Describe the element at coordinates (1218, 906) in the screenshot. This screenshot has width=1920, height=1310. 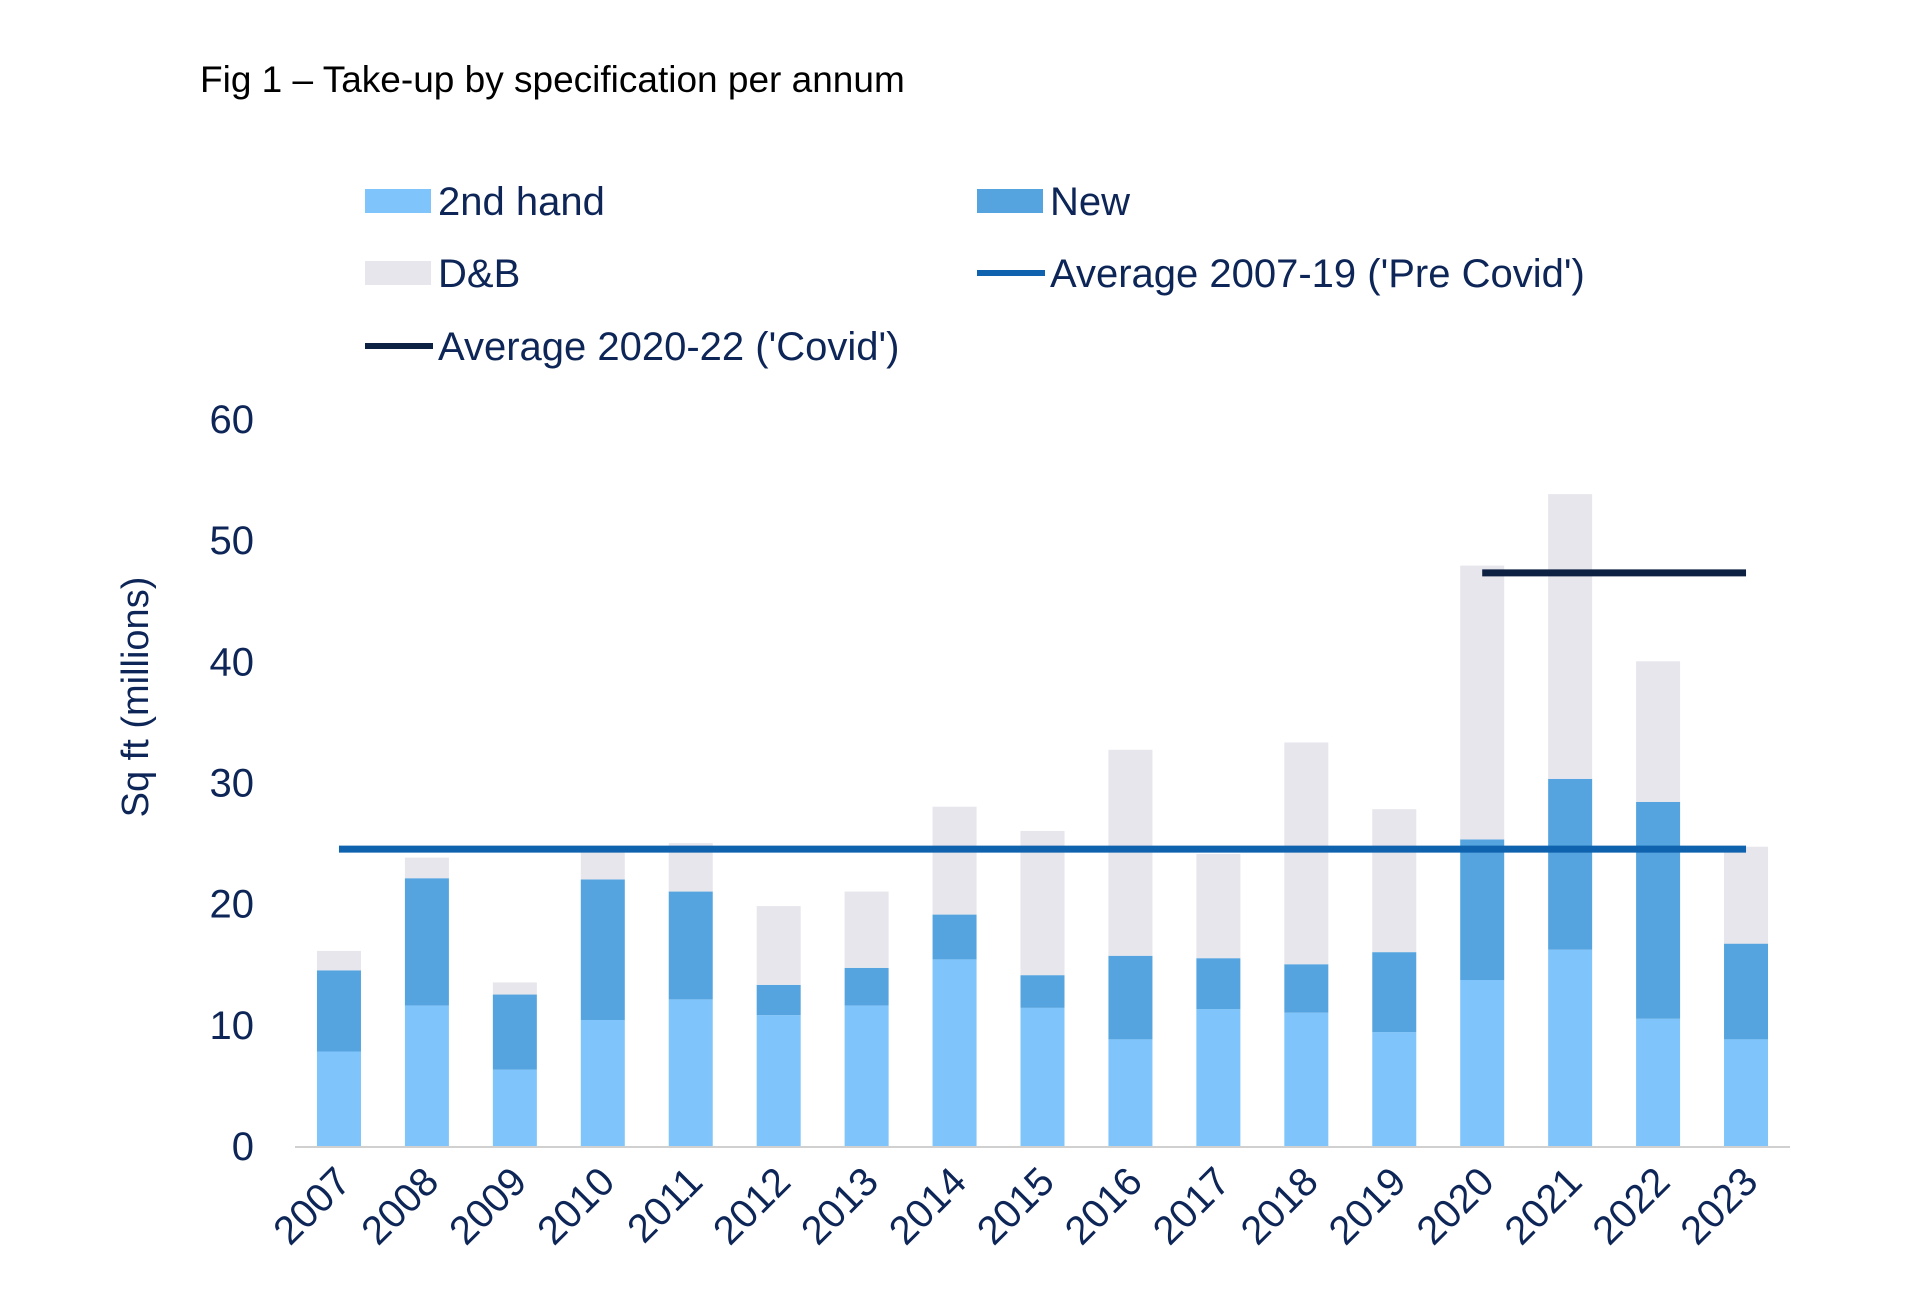
I see `bar-d-b-2017` at that location.